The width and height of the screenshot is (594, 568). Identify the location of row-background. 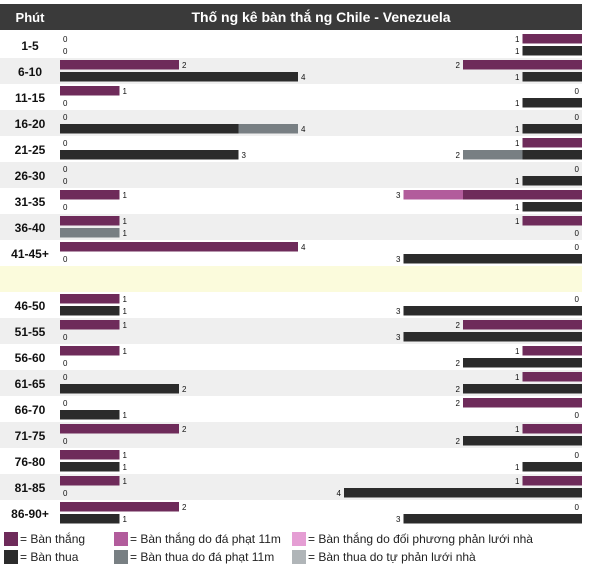
(291, 175).